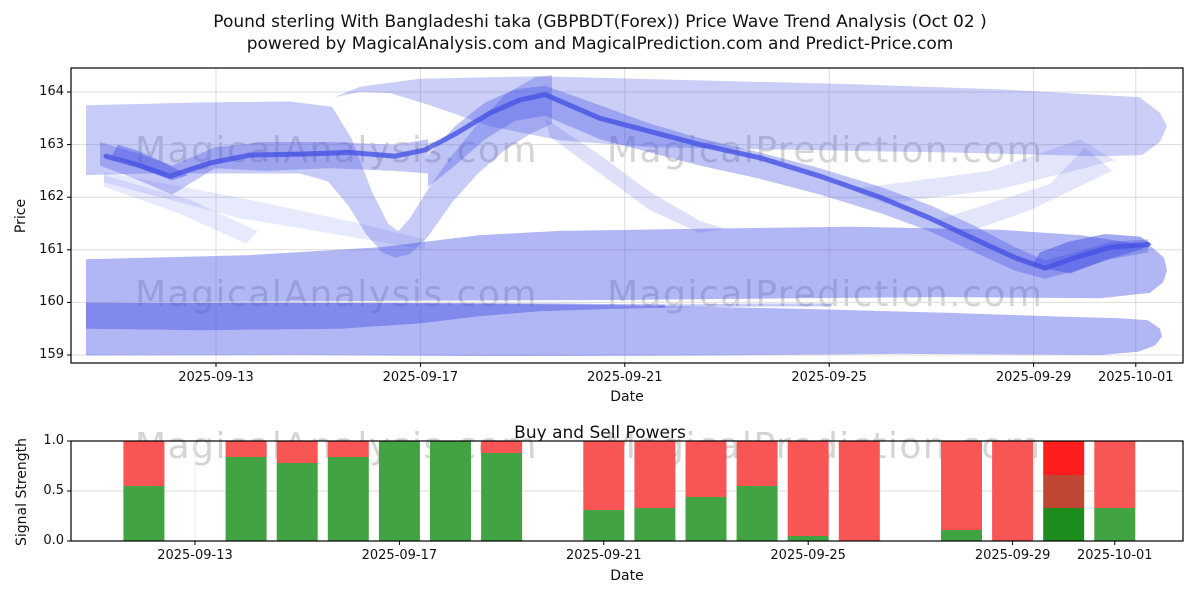 The image size is (1200, 600). What do you see at coordinates (51, 144) in the screenshot?
I see `price-ytick-163: 163` at bounding box center [51, 144].